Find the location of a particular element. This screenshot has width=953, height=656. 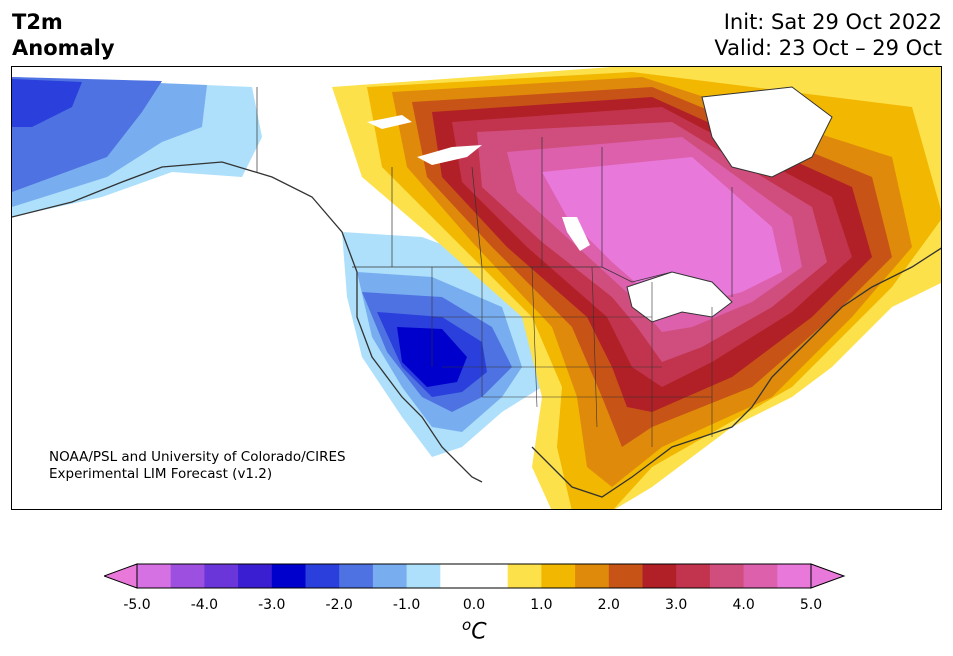

us-states is located at coordinates (572, 356).